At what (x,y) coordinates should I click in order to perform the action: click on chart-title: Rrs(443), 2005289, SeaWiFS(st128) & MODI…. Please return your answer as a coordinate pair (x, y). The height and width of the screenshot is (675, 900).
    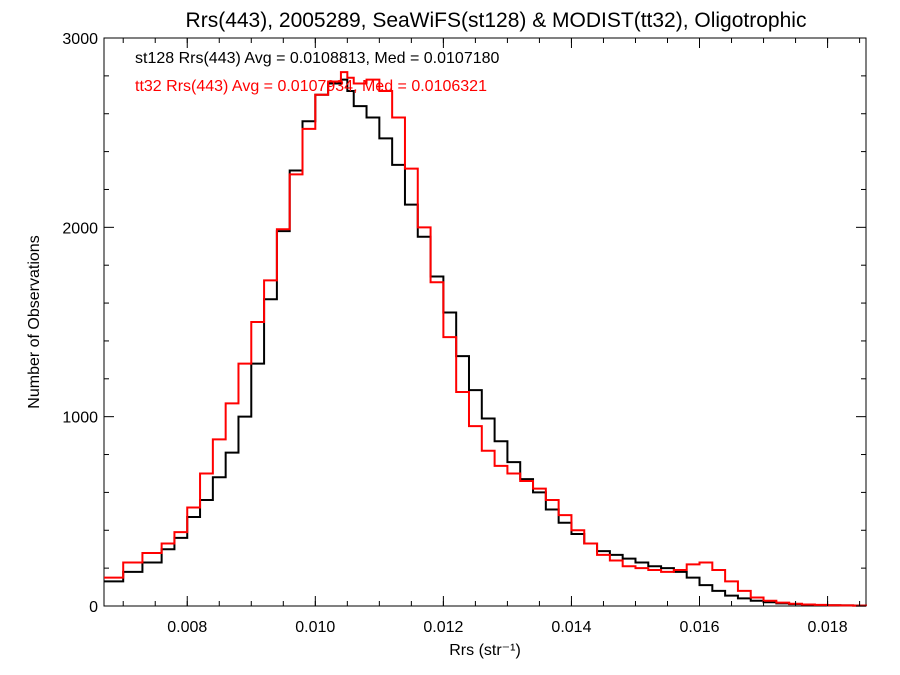
    Looking at the image, I should click on (496, 20).